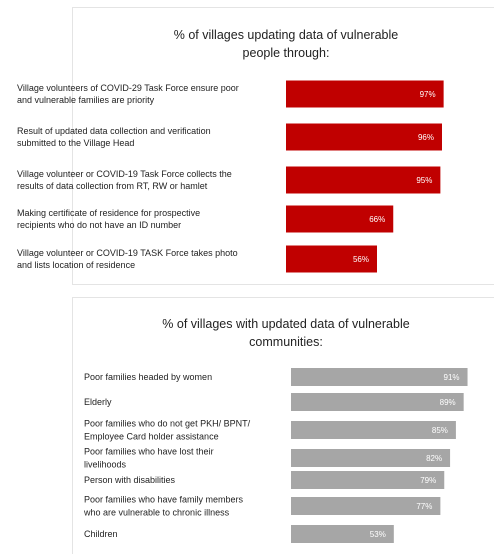 The height and width of the screenshot is (554, 494). Describe the element at coordinates (286, 342) in the screenshot. I see `chart-title-line-2: communities:` at that location.